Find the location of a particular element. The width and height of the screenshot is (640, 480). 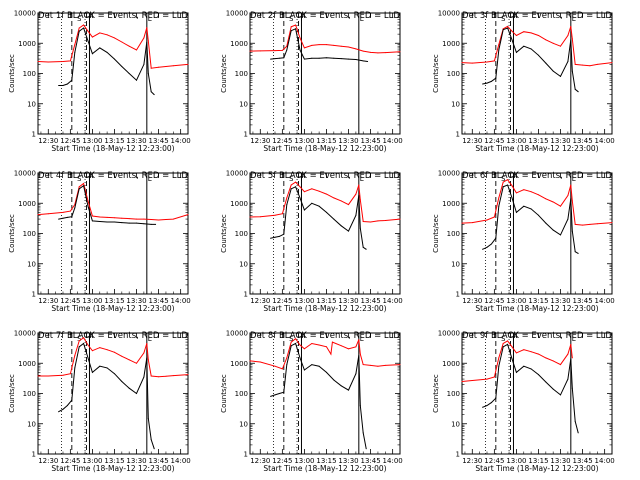

x-tick-label: 13:30 is located at coordinates (560, 301).